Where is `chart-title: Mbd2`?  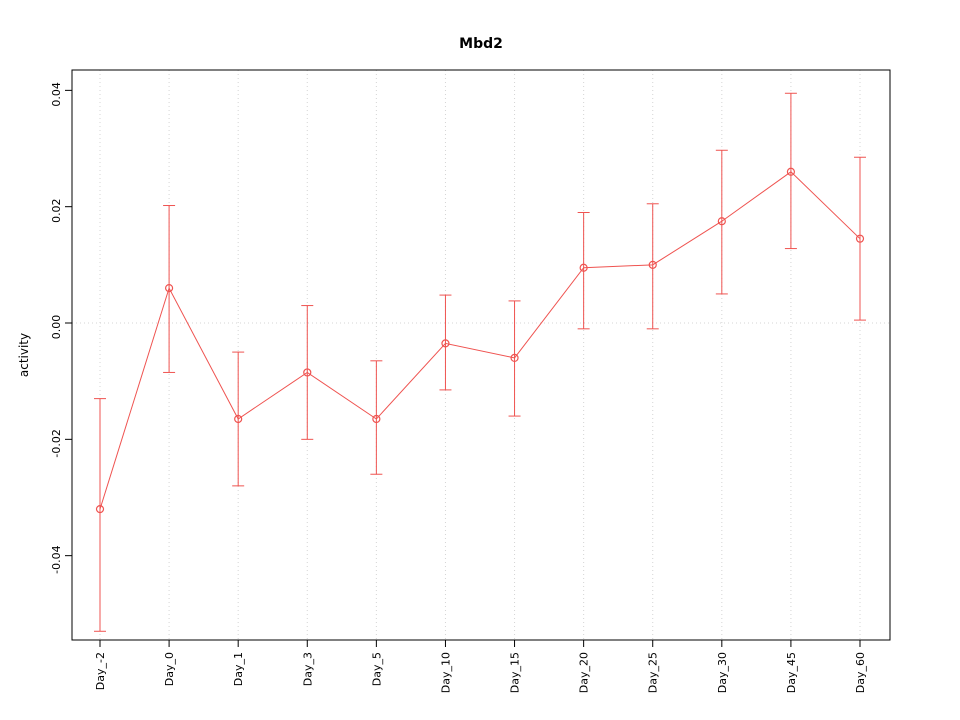
chart-title: Mbd2 is located at coordinates (481, 44).